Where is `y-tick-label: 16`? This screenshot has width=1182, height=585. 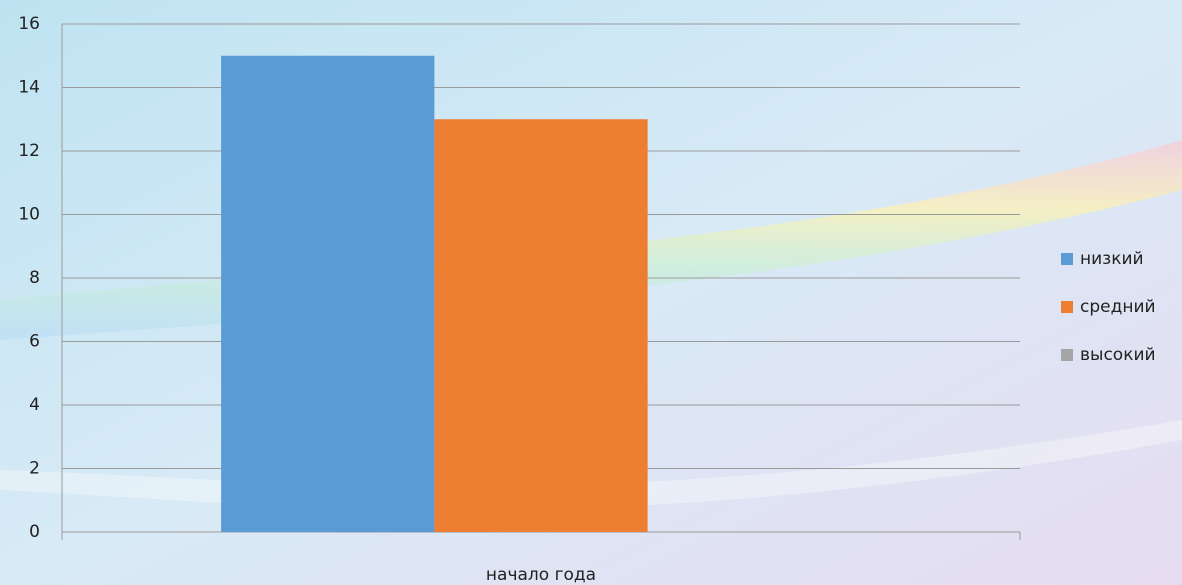 y-tick-label: 16 is located at coordinates (29, 24).